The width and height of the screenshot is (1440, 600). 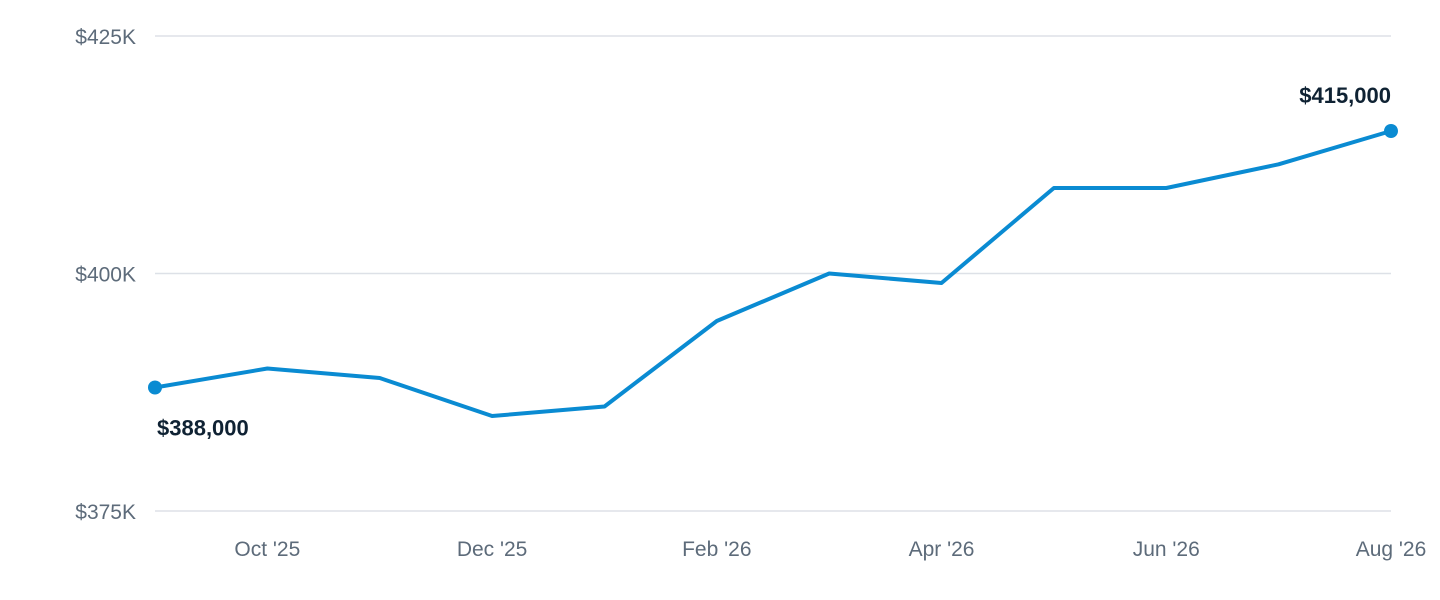 What do you see at coordinates (105, 512) in the screenshot?
I see `y-tick-label: $375K` at bounding box center [105, 512].